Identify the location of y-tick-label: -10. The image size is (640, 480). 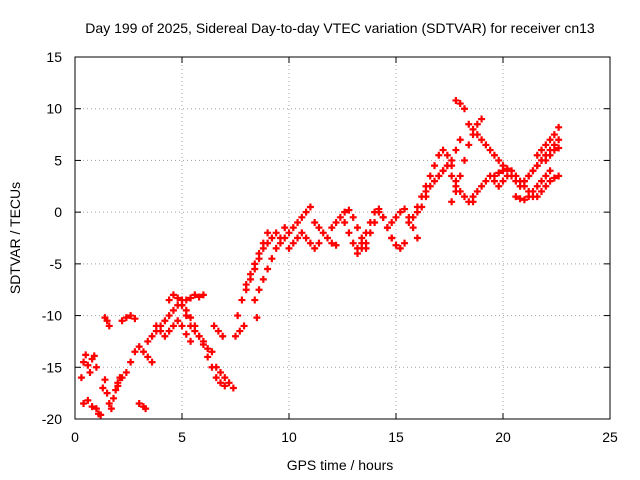
(52, 316).